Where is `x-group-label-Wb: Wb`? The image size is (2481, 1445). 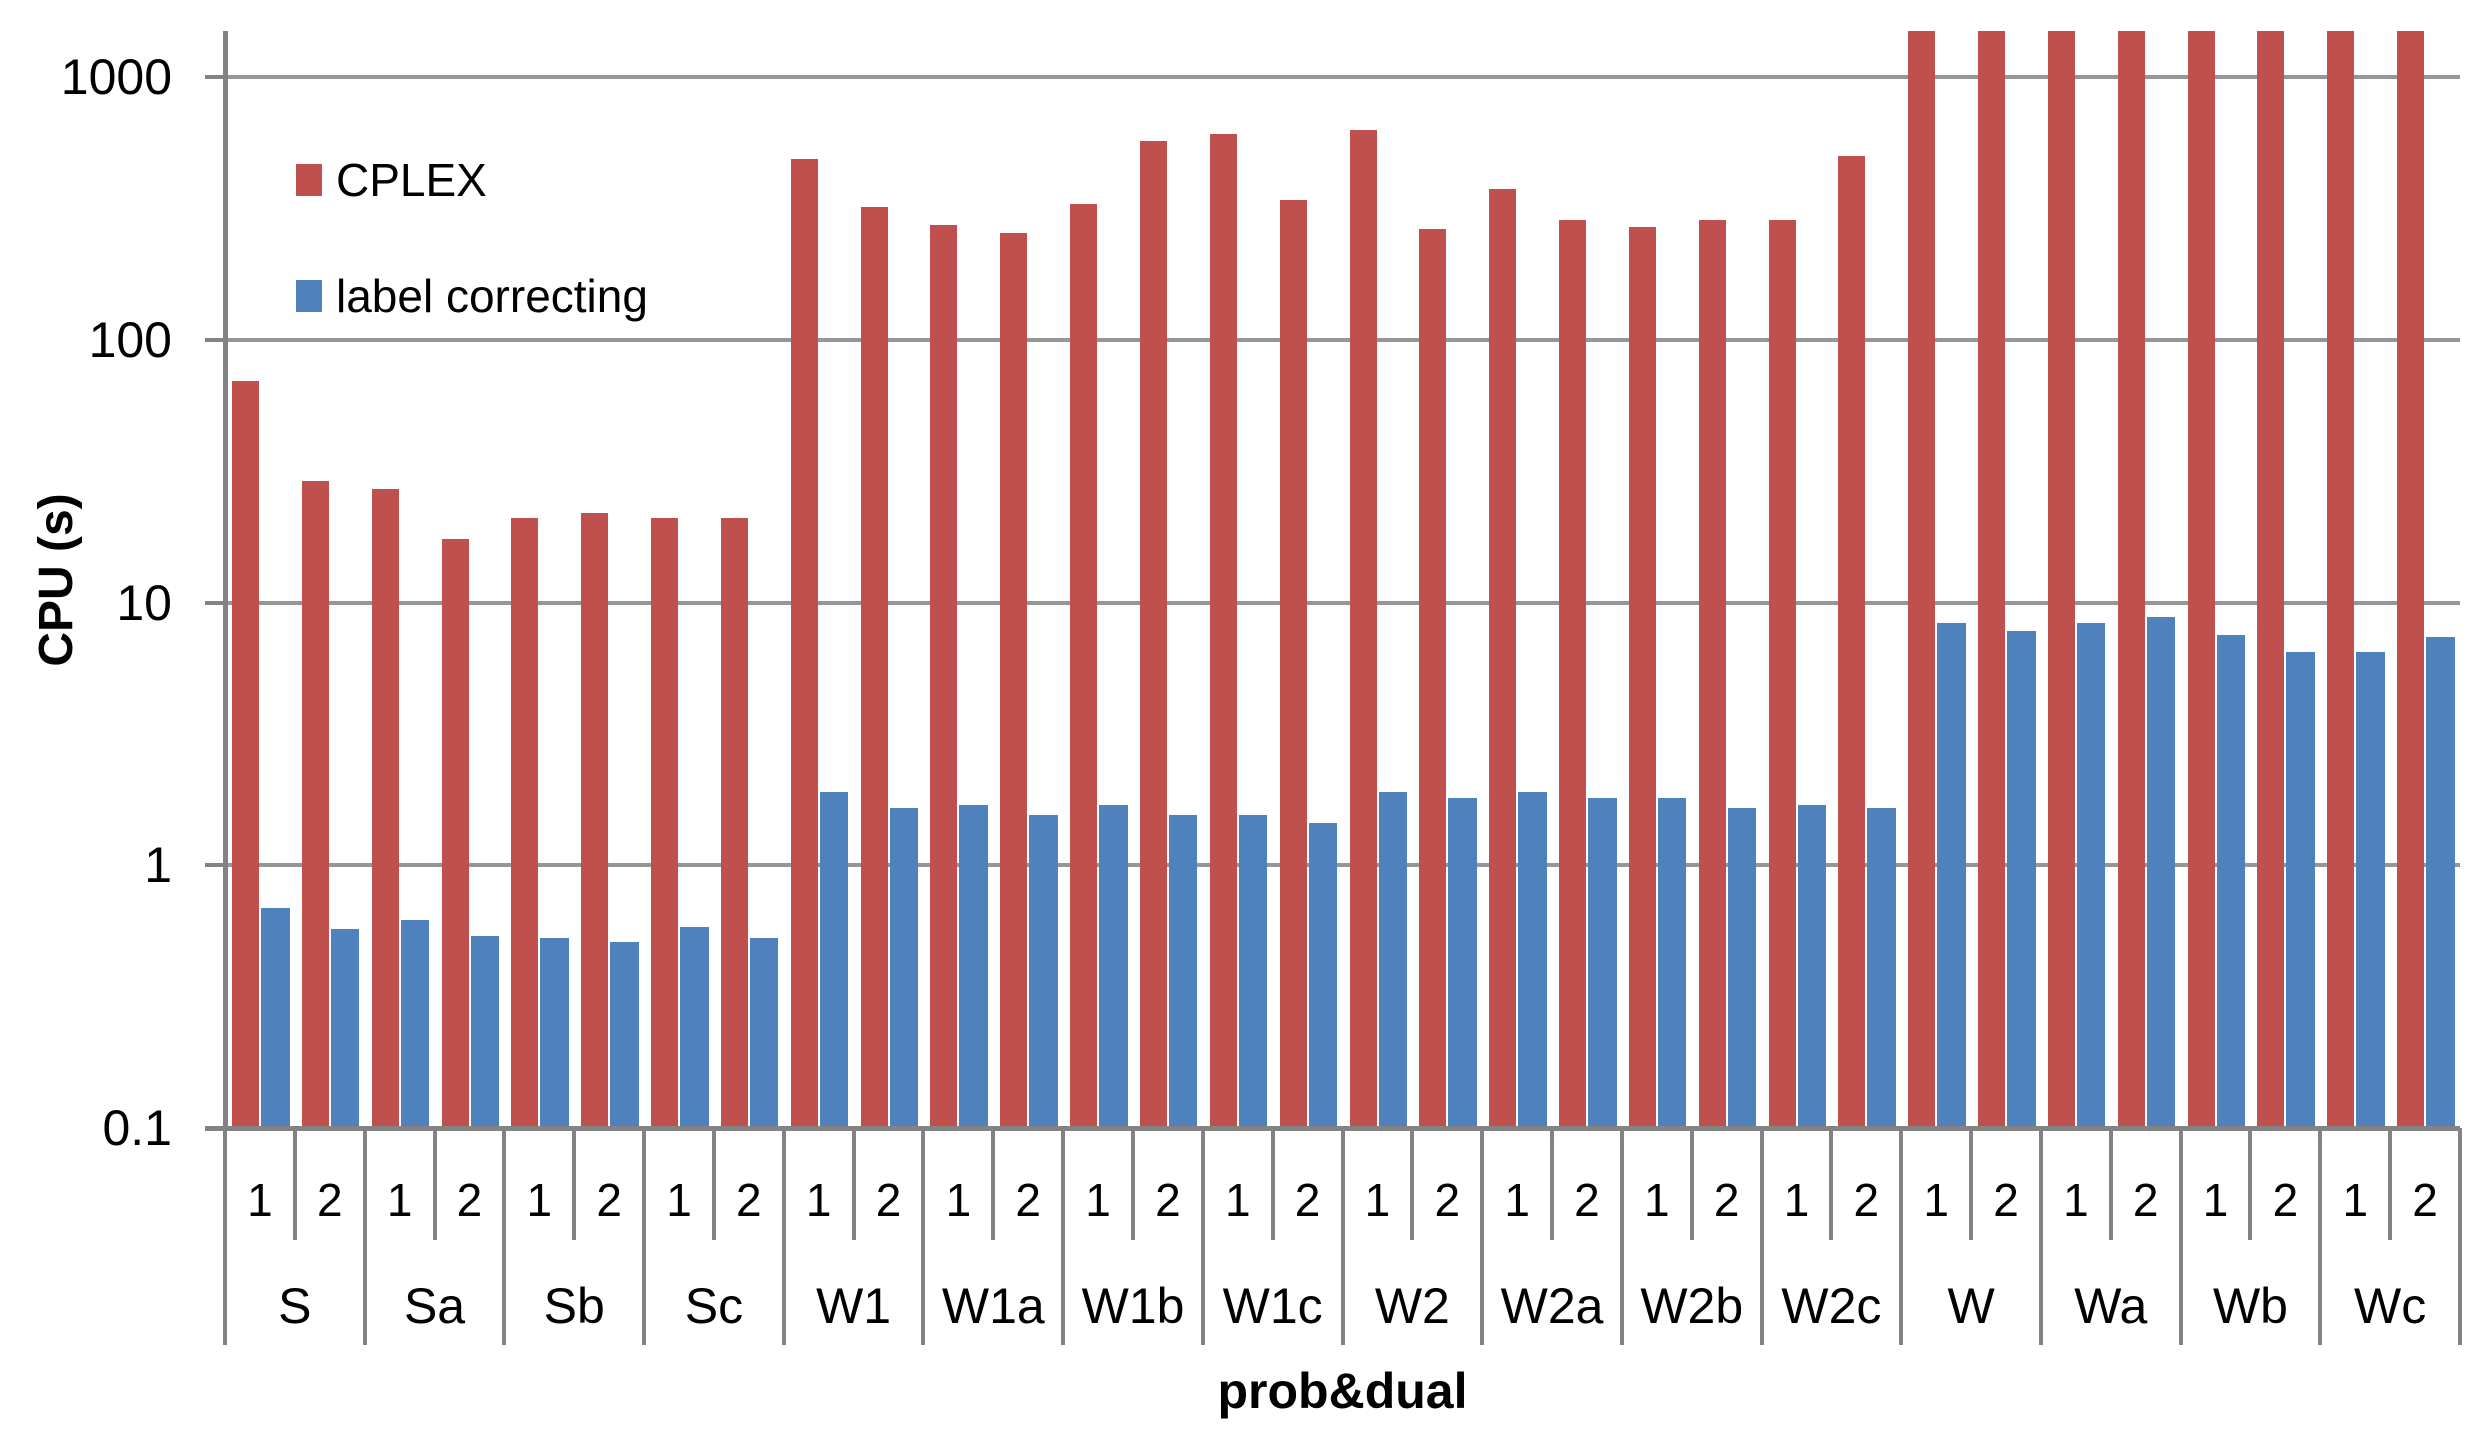 x-group-label-Wb: Wb is located at coordinates (2250, 1306).